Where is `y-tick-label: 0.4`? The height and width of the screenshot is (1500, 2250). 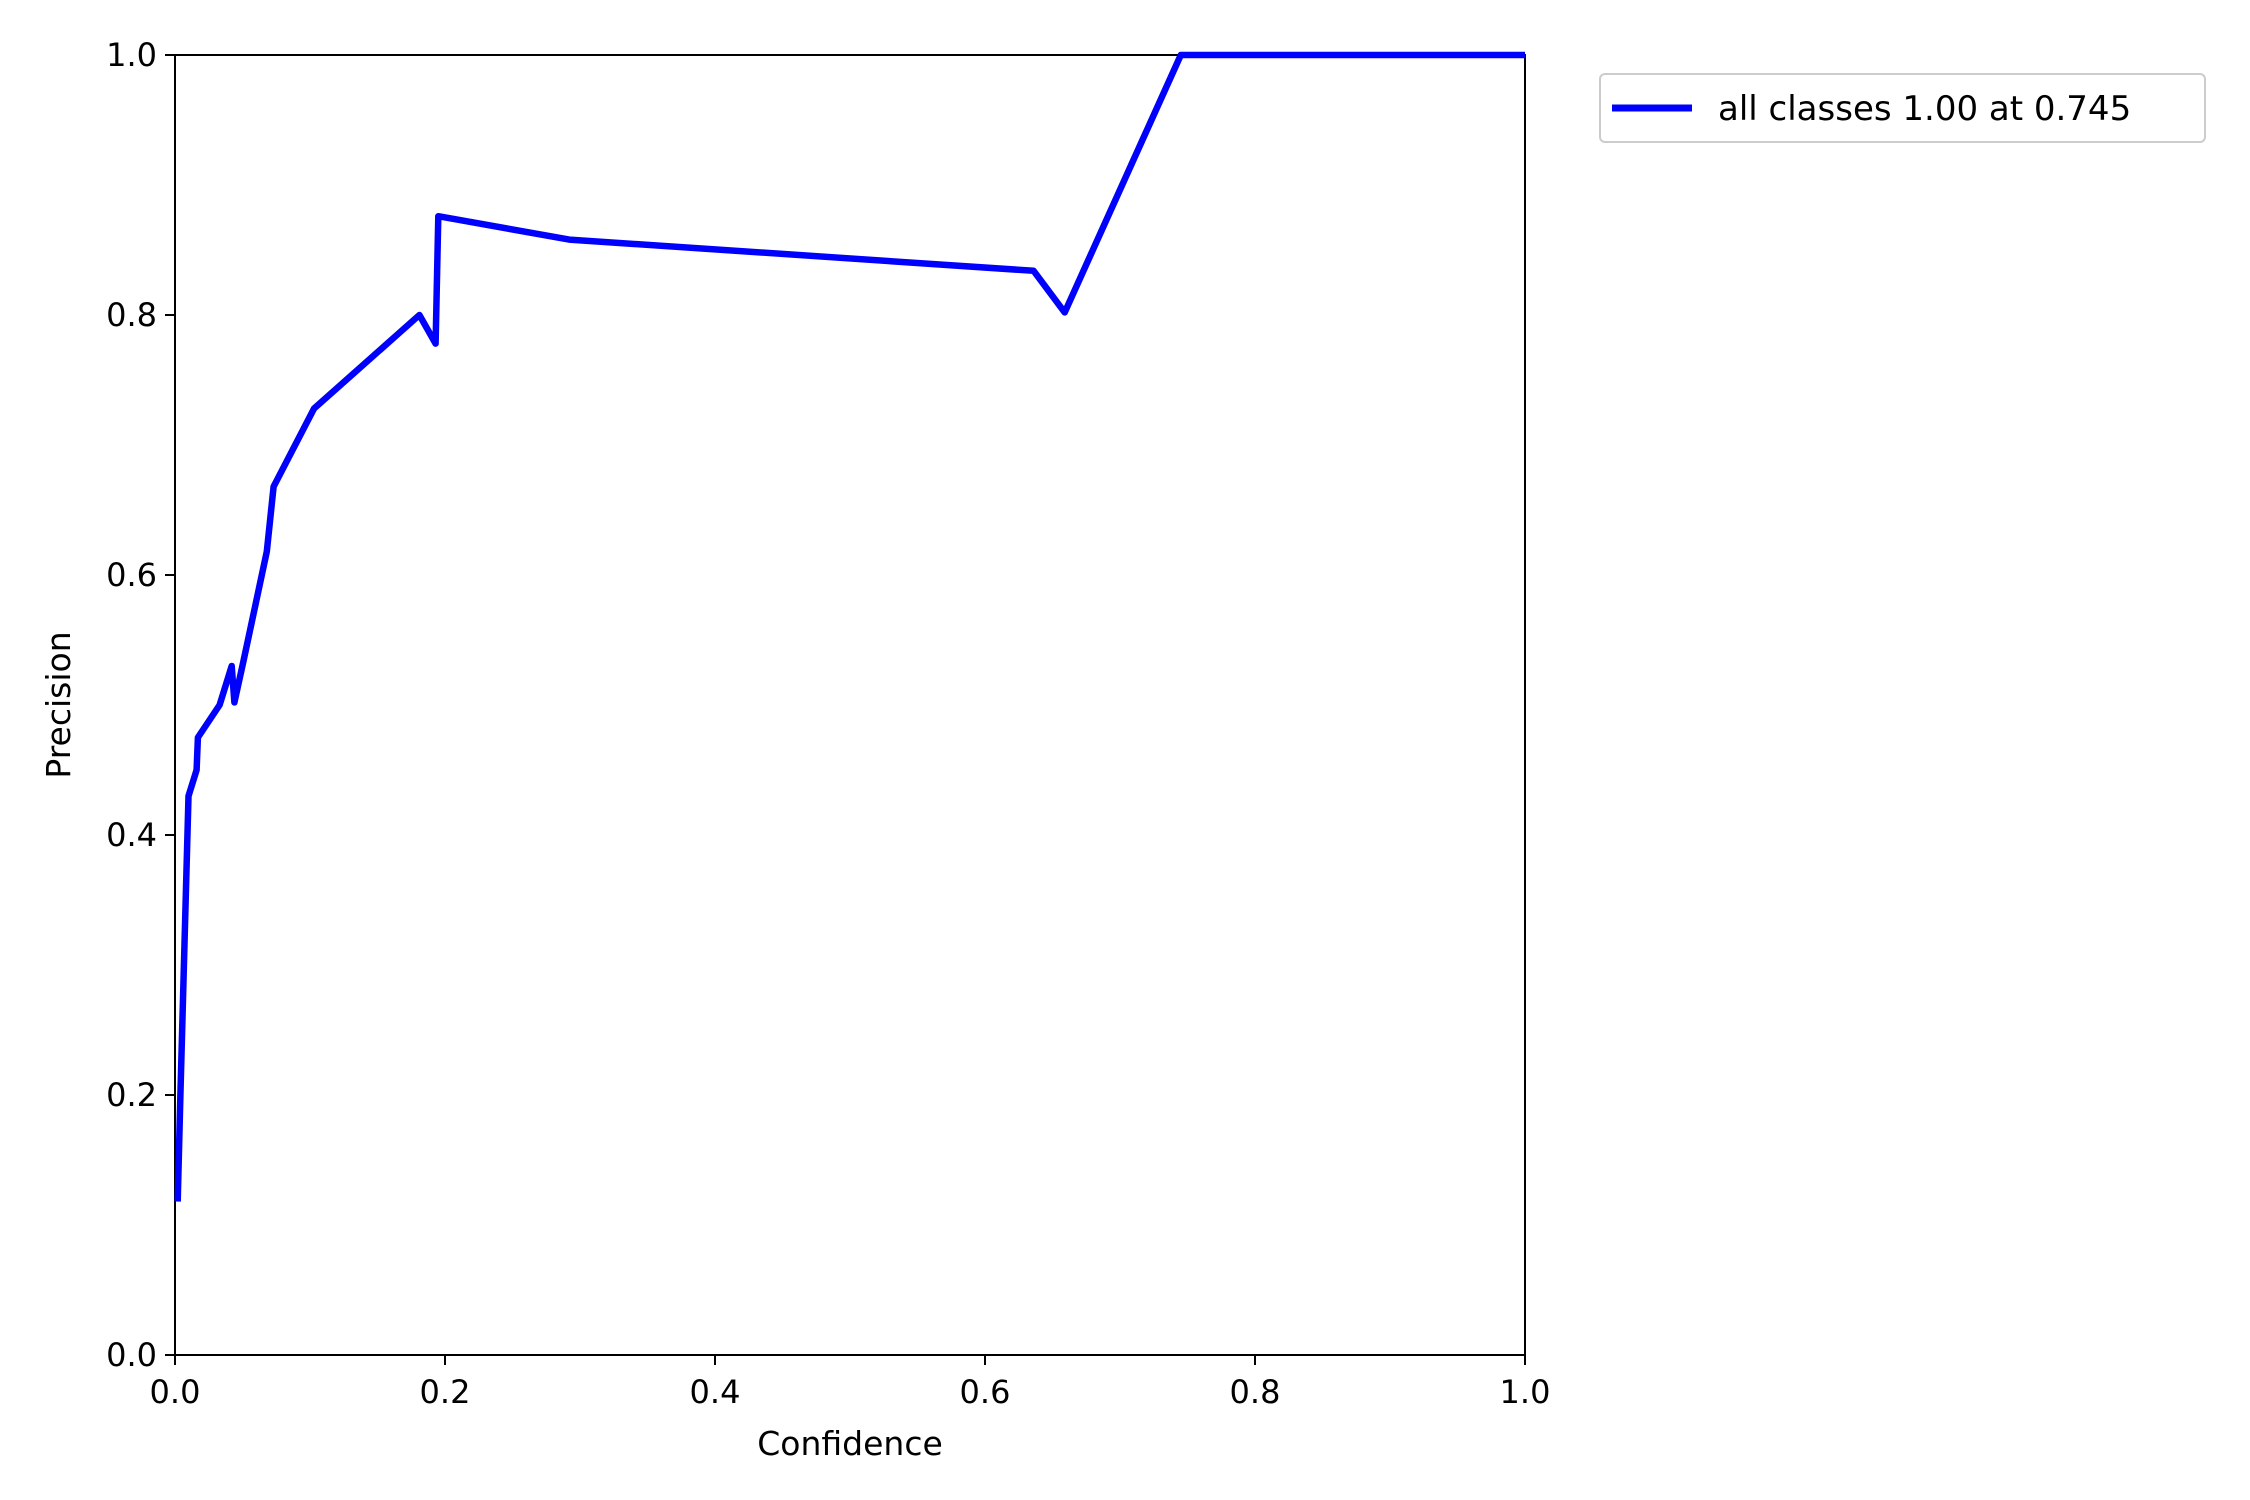
y-tick-label: 0.4 is located at coordinates (131, 835).